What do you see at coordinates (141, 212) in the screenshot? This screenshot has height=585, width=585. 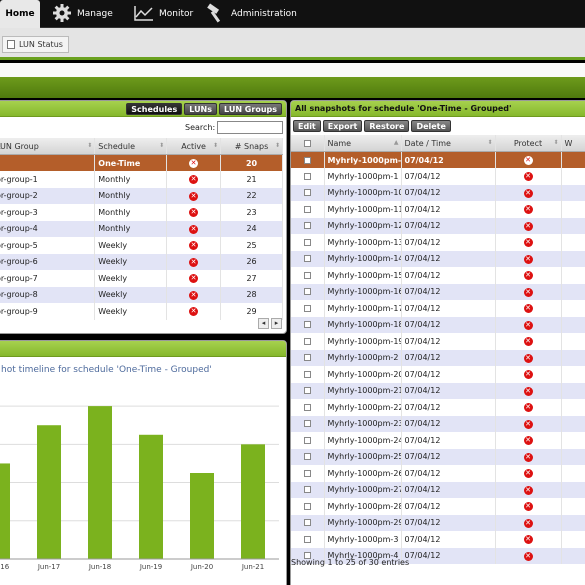 I see `table-row: or-group-3 Monthly ✕ 23` at bounding box center [141, 212].